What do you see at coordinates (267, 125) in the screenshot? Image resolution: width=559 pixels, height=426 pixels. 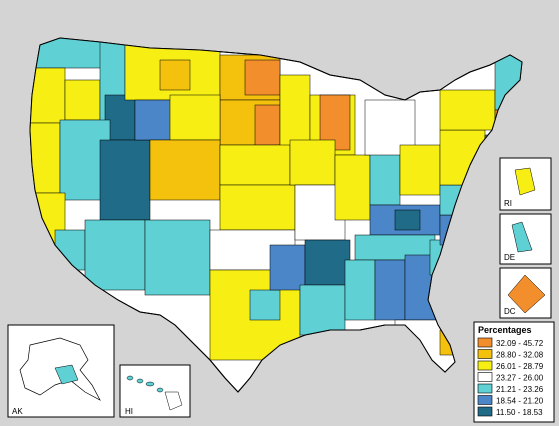 I see `region-sd-east` at bounding box center [267, 125].